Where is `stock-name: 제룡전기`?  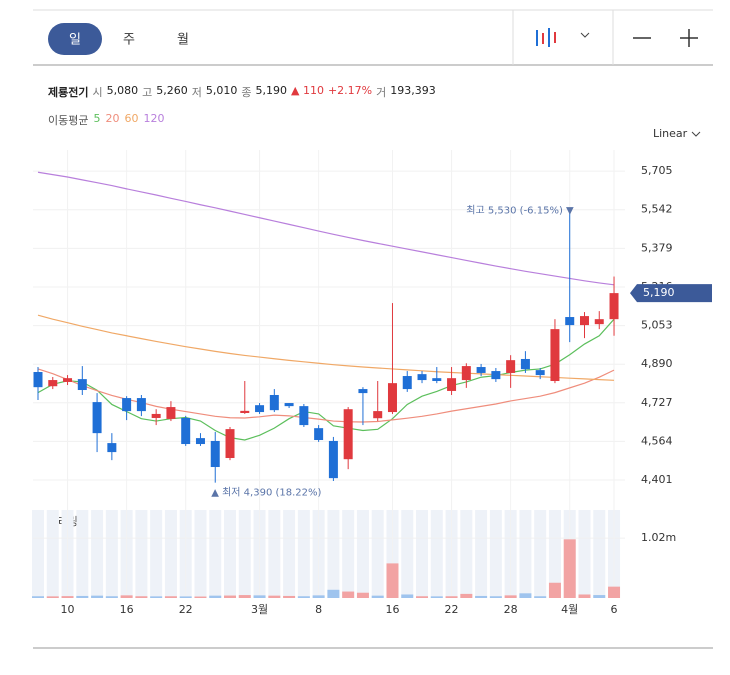
stock-name: 제룡전기 is located at coordinates (68, 92).